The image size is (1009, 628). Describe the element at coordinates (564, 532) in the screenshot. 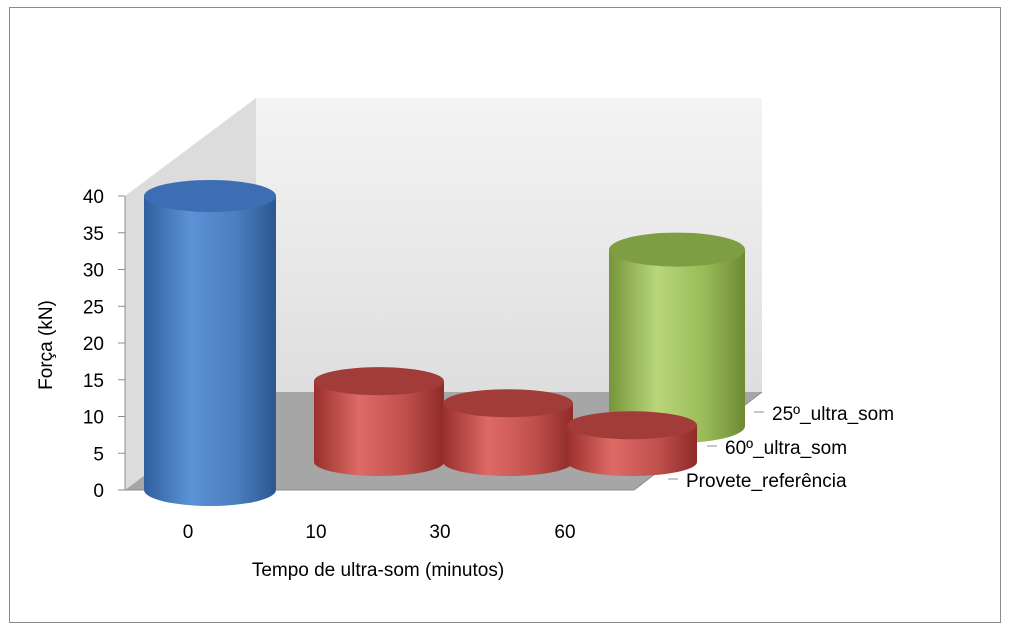

I see `x-tick-label: 60` at that location.